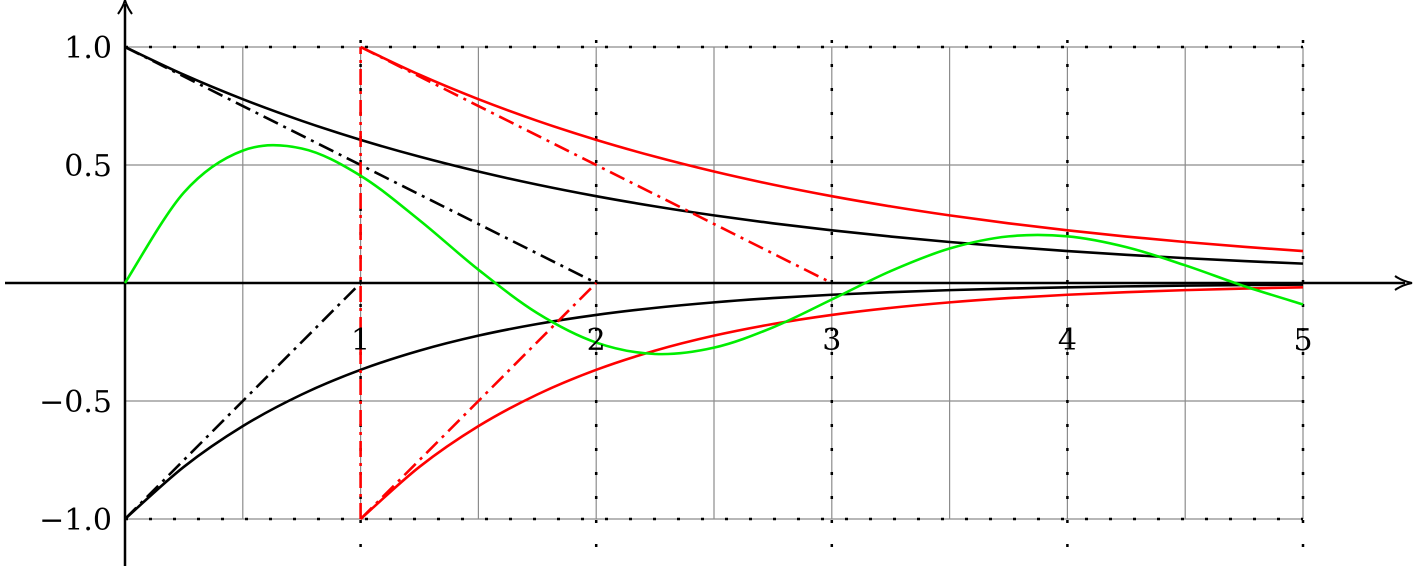 The width and height of the screenshot is (1420, 572). What do you see at coordinates (75, 520) in the screenshot?
I see `y-tick-label: −1.0` at bounding box center [75, 520].